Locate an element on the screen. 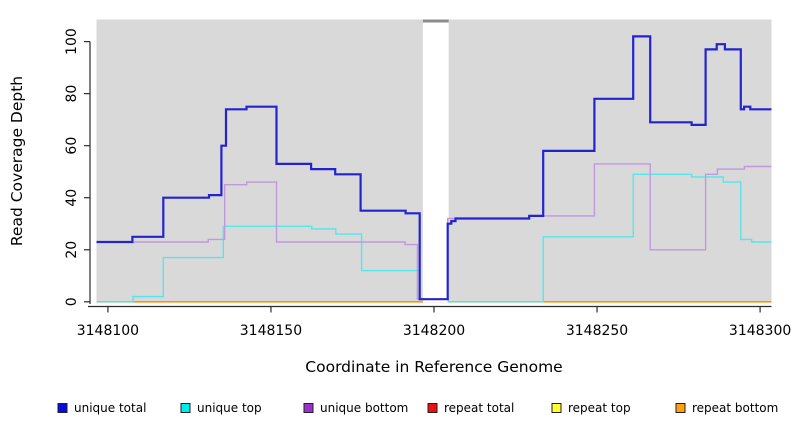  legend-label: repeat bottom is located at coordinates (735, 408).